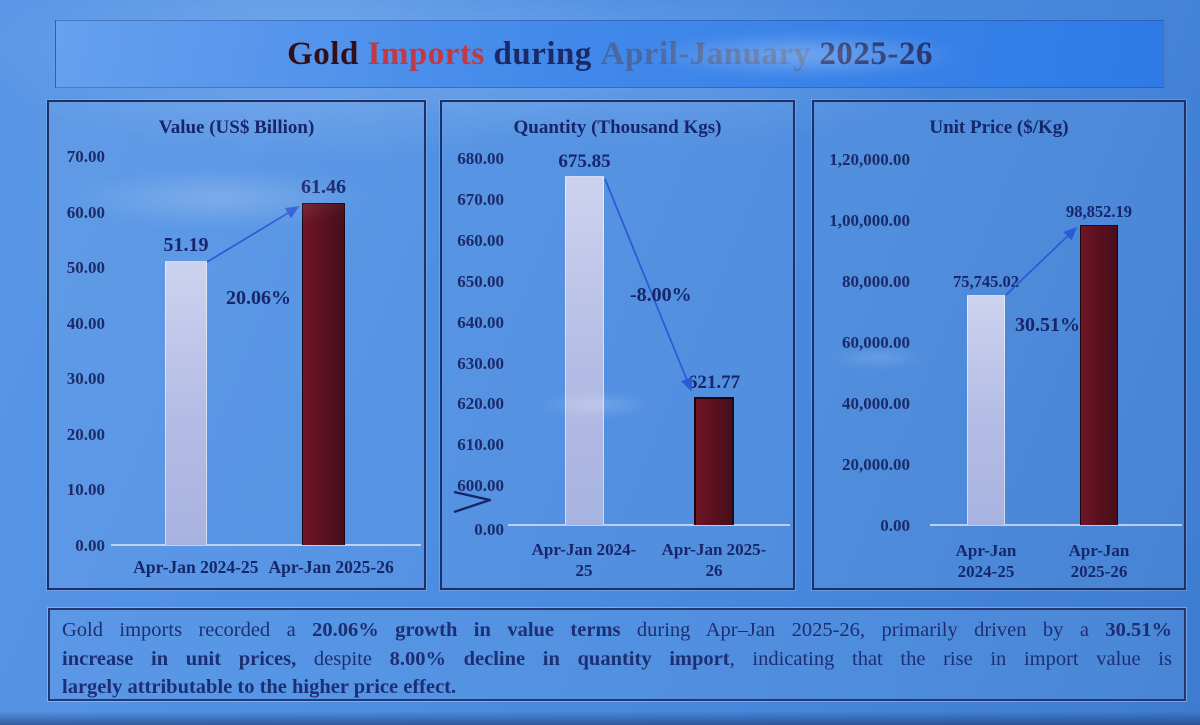 The height and width of the screenshot is (725, 1200). What do you see at coordinates (1138, 630) in the screenshot?
I see `summary-bold-segment: 30.51%` at bounding box center [1138, 630].